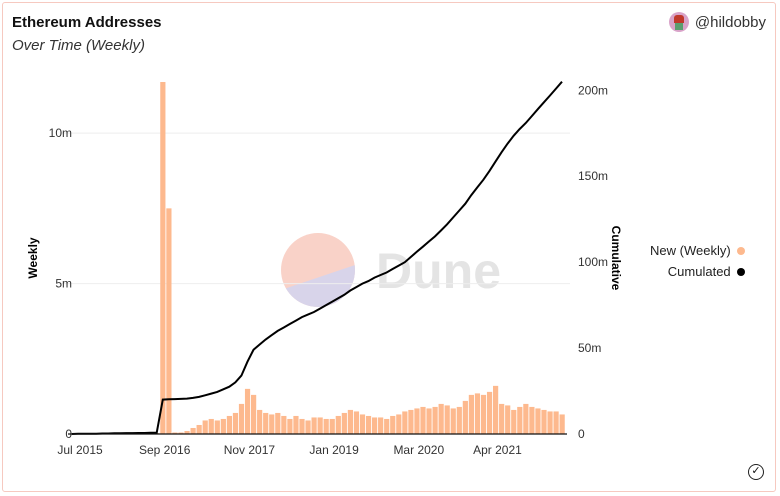  What do you see at coordinates (740, 250) in the screenshot?
I see `weekly-dot-icon` at bounding box center [740, 250].